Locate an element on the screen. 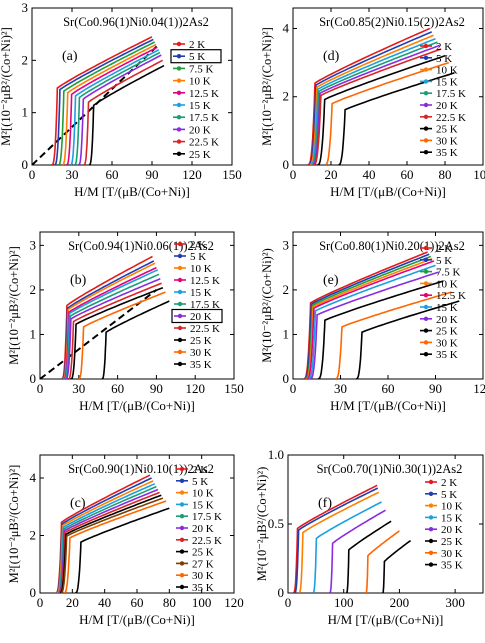 The image size is (485, 643). legend-label: 15 K is located at coordinates (201, 293).